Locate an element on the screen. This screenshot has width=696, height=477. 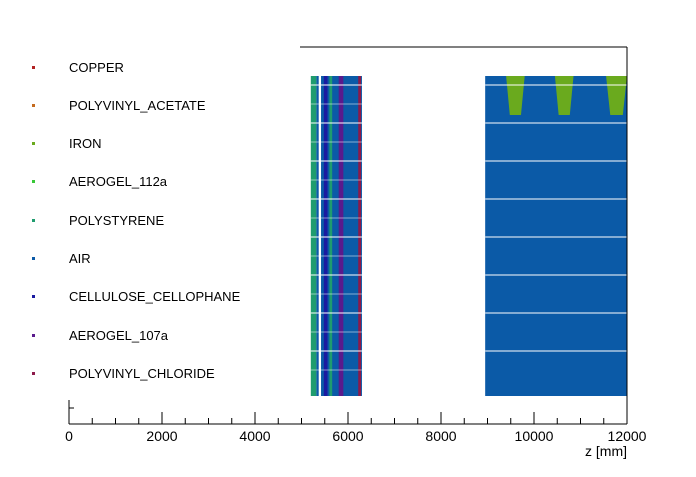
legend-item: POLYSTYRENE is located at coordinates (98, 220).